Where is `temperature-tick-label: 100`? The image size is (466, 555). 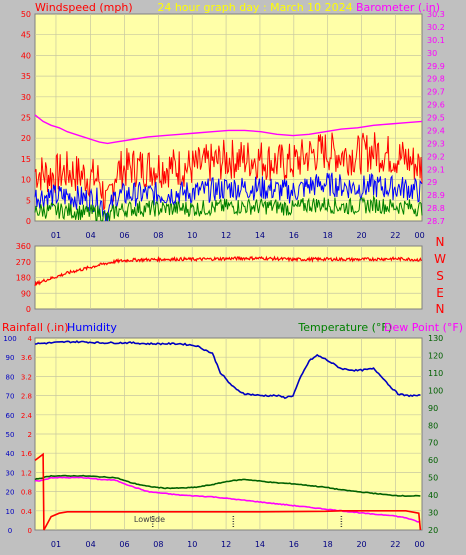
temperature-tick-label: 100 is located at coordinates (435, 390).